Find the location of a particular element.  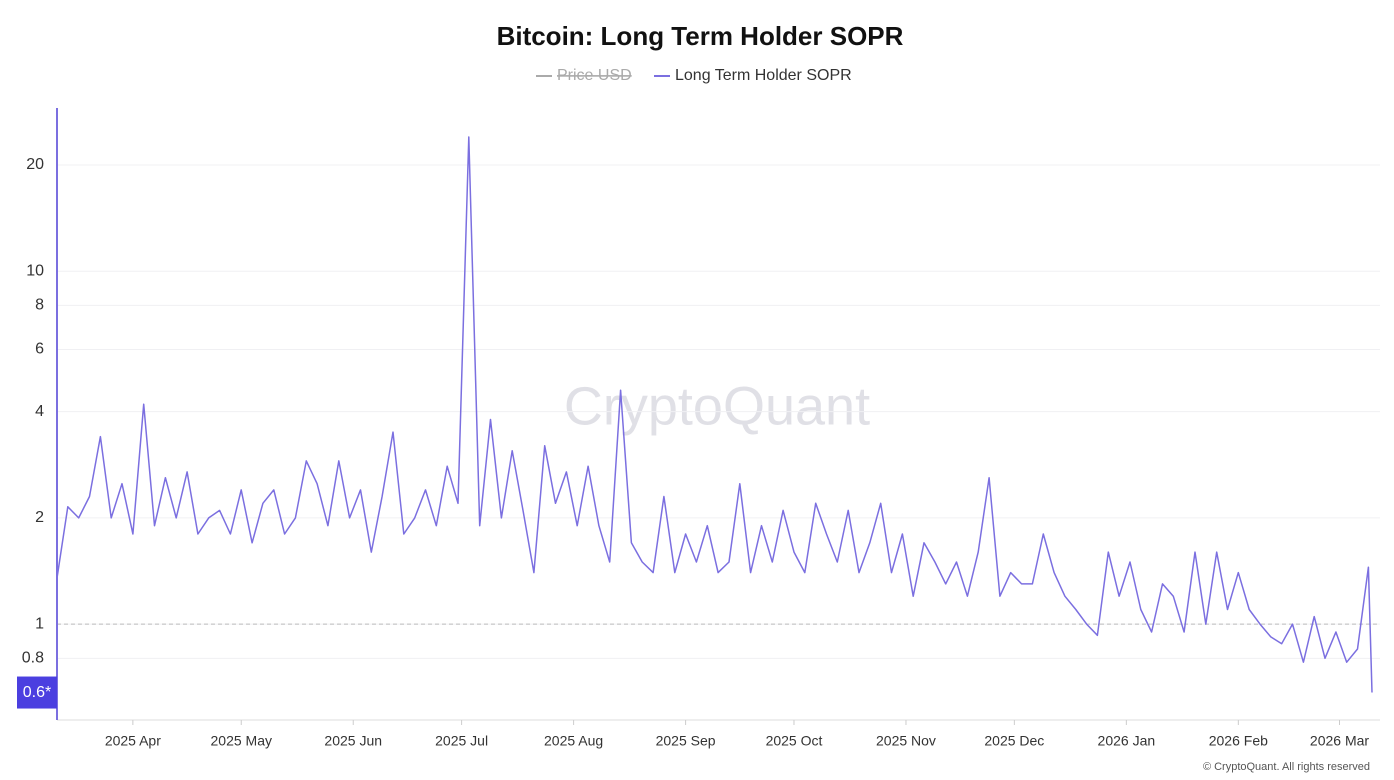

y-tick-label: 2 is located at coordinates (39, 517).